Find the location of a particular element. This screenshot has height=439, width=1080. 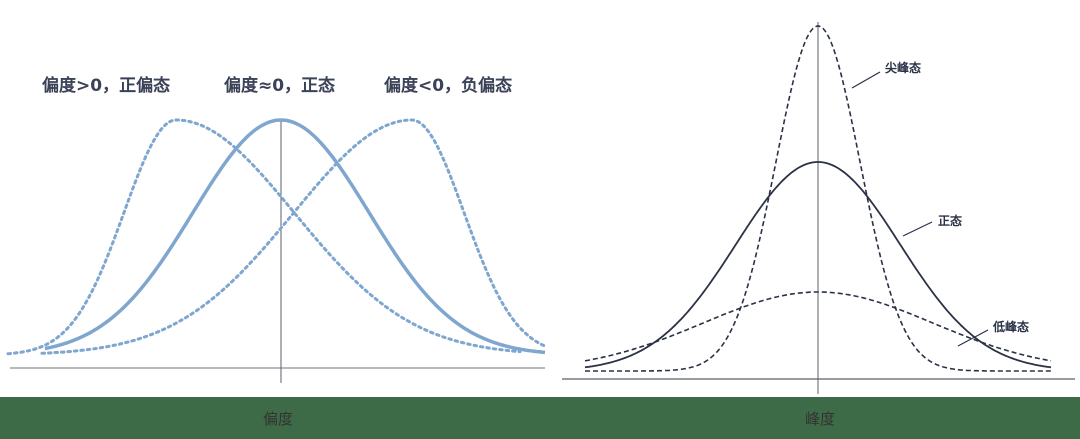

normal-pointer is located at coordinates (917, 229).